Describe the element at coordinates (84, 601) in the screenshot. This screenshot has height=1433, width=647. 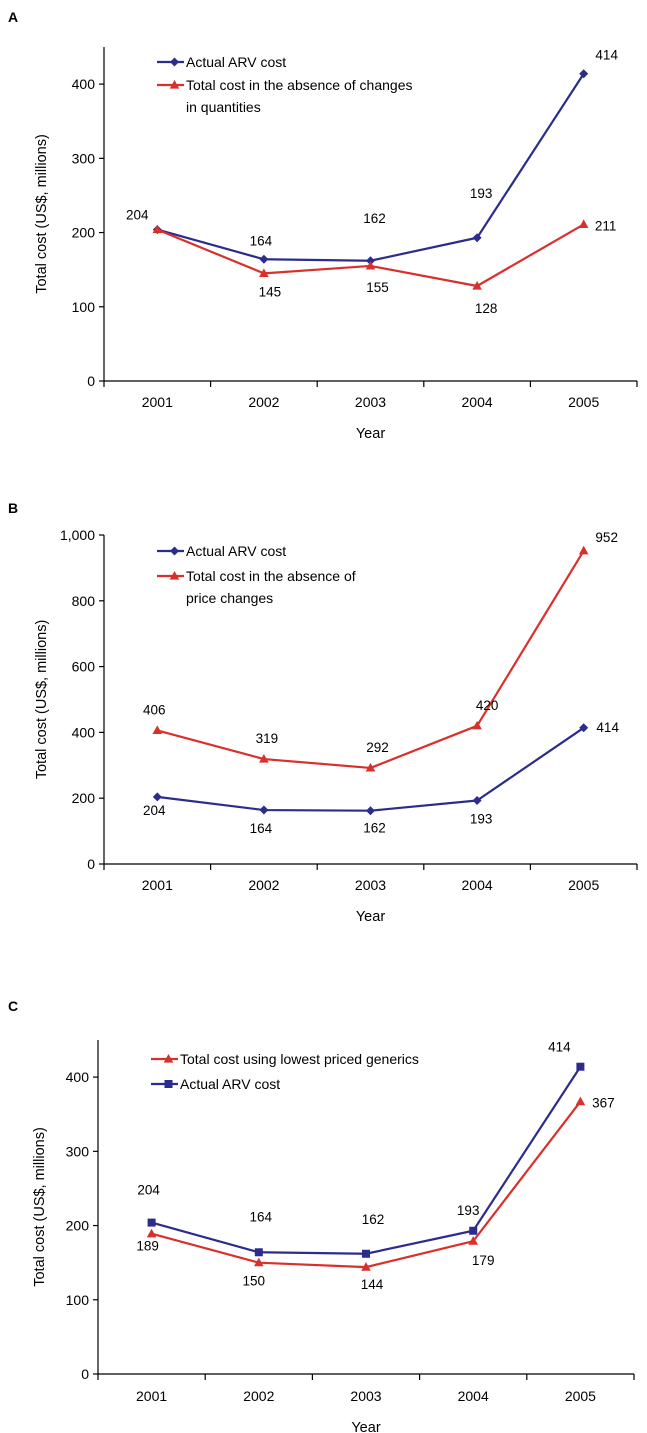
I see `y-tick-label: 800` at that location.